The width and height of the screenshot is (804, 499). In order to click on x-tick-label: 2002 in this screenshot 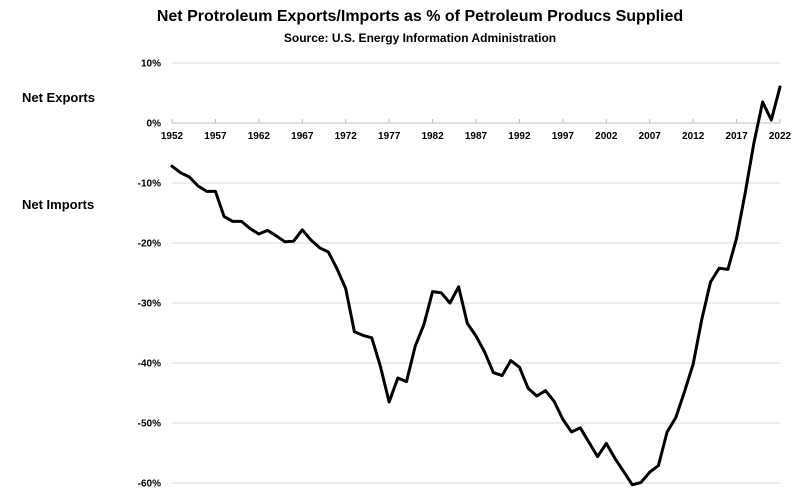, I will do `click(606, 136)`.